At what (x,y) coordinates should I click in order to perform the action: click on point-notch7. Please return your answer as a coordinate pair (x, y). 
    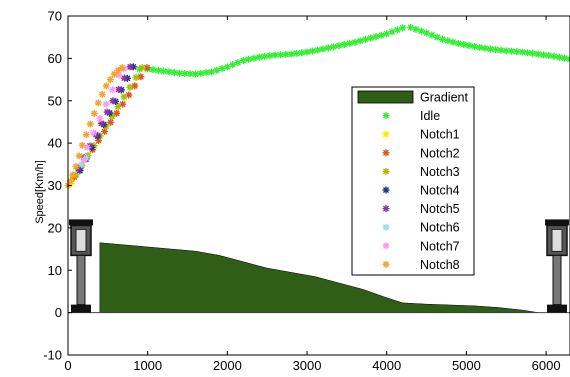
    Looking at the image, I should click on (113, 90).